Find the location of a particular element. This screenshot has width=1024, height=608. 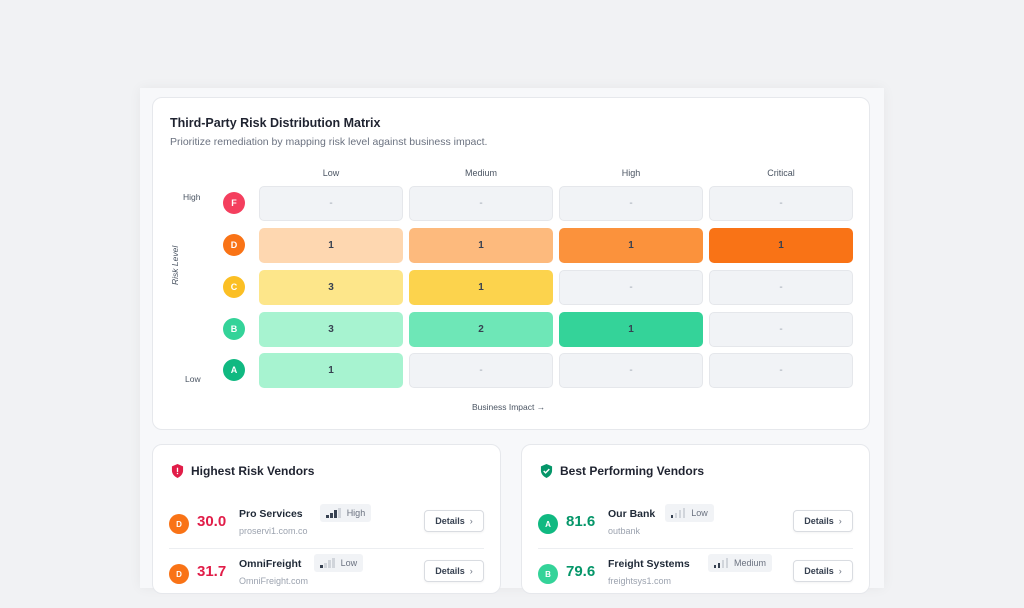

matrix-title: Third-Party Risk Distribution Matrix is located at coordinates (275, 123).